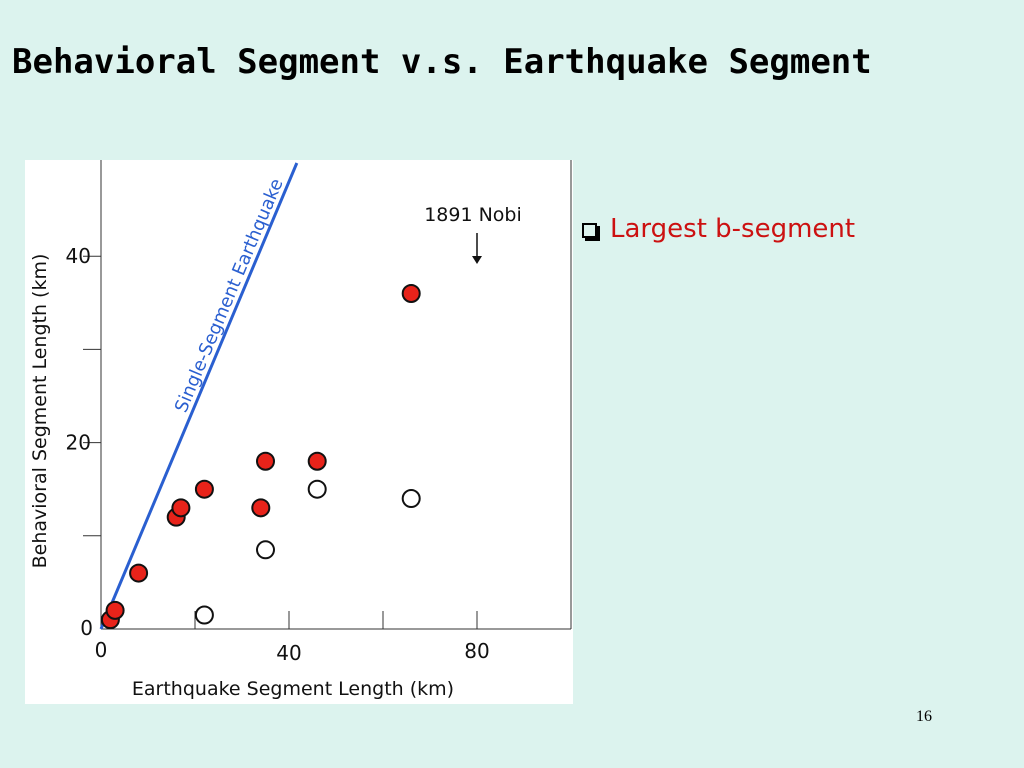 The image size is (1024, 768). What do you see at coordinates (40, 411) in the screenshot?
I see `y-axis-title: Behavioral Segment Length (km)` at bounding box center [40, 411].